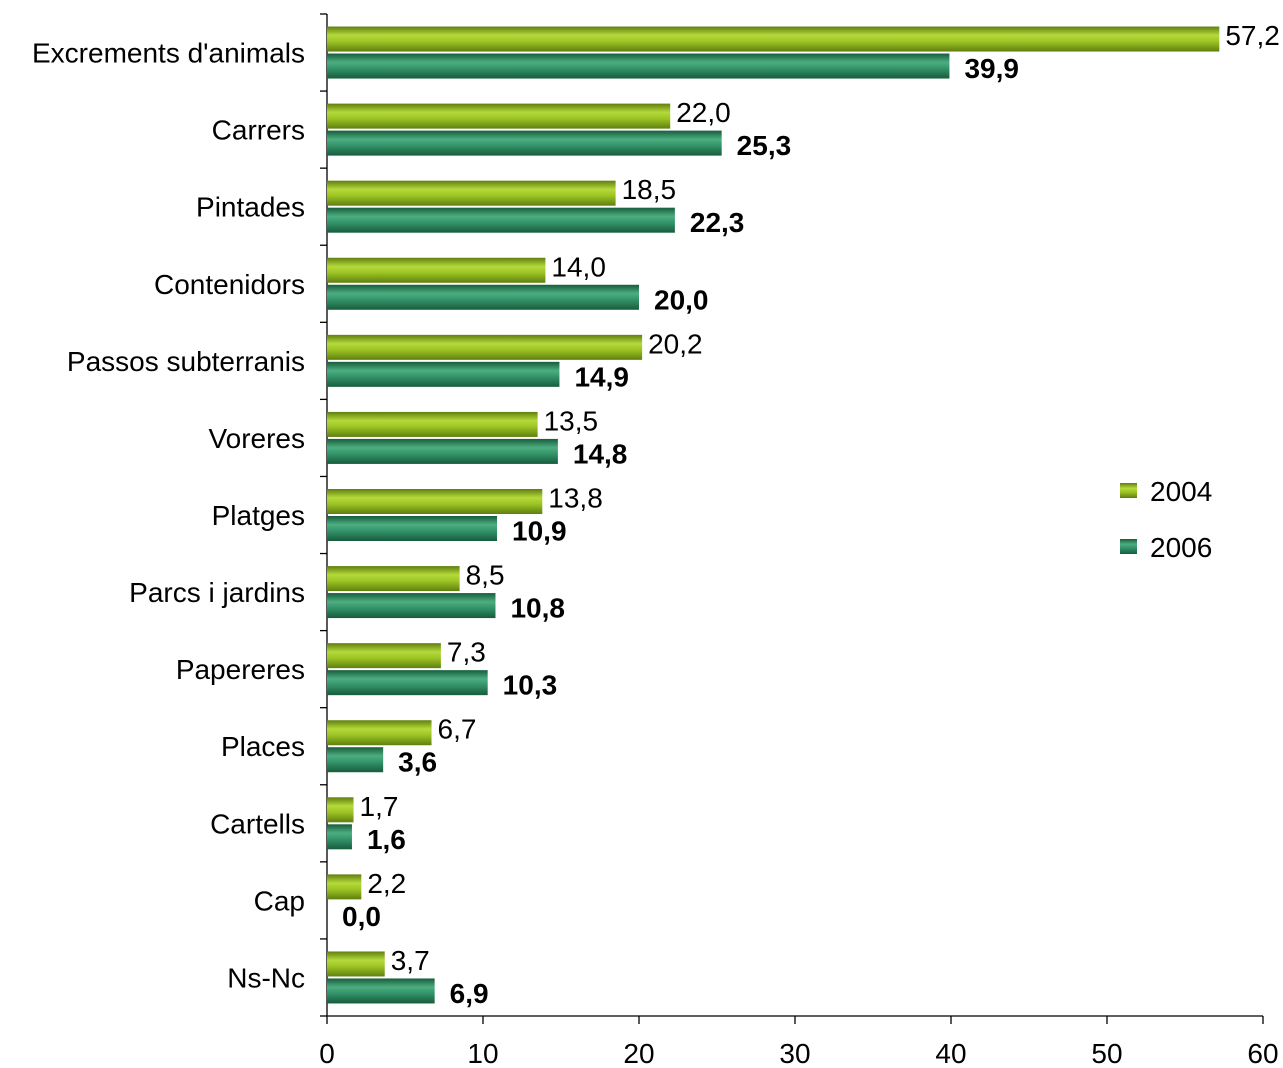 This screenshot has height=1068, width=1283. What do you see at coordinates (575, 498) in the screenshot?
I see `data-label-2004: 13,8` at bounding box center [575, 498].